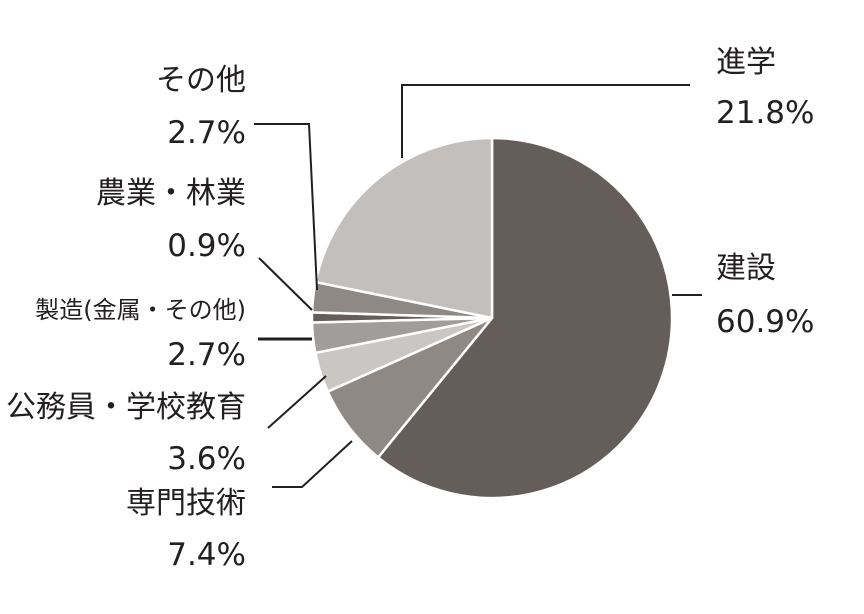 Image resolution: width=864 pixels, height=614 pixels. Describe the element at coordinates (201, 80) in the screenshot. I see `slice-name-label-sonota: その他` at that location.